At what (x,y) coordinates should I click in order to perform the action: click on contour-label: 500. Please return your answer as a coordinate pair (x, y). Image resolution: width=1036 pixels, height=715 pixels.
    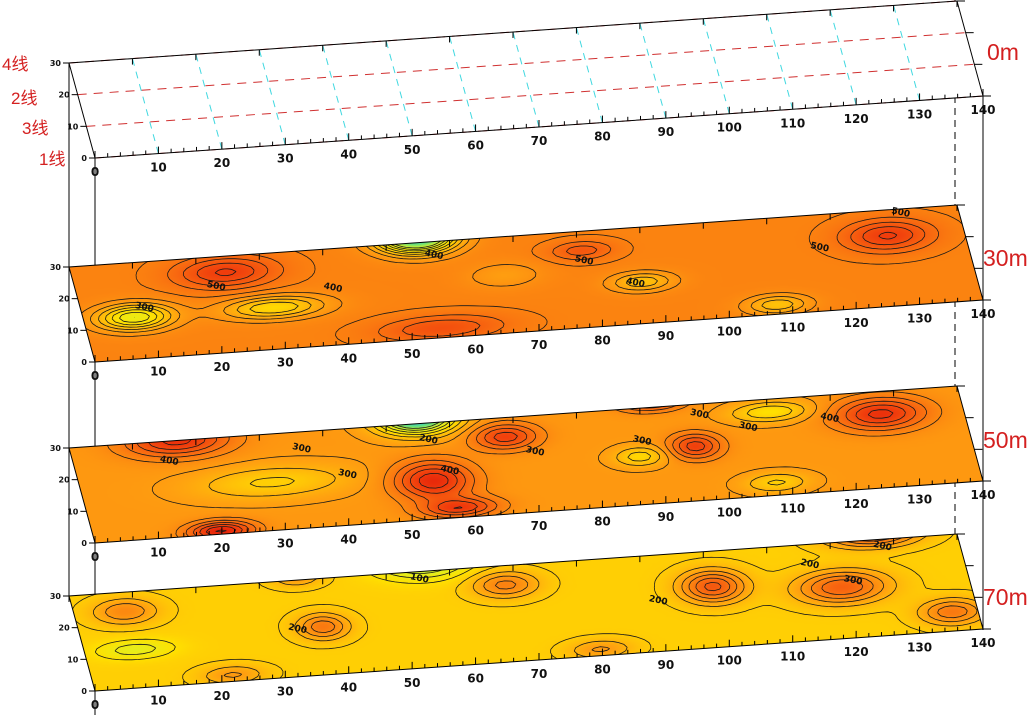
    Looking at the image, I should click on (819, 248).